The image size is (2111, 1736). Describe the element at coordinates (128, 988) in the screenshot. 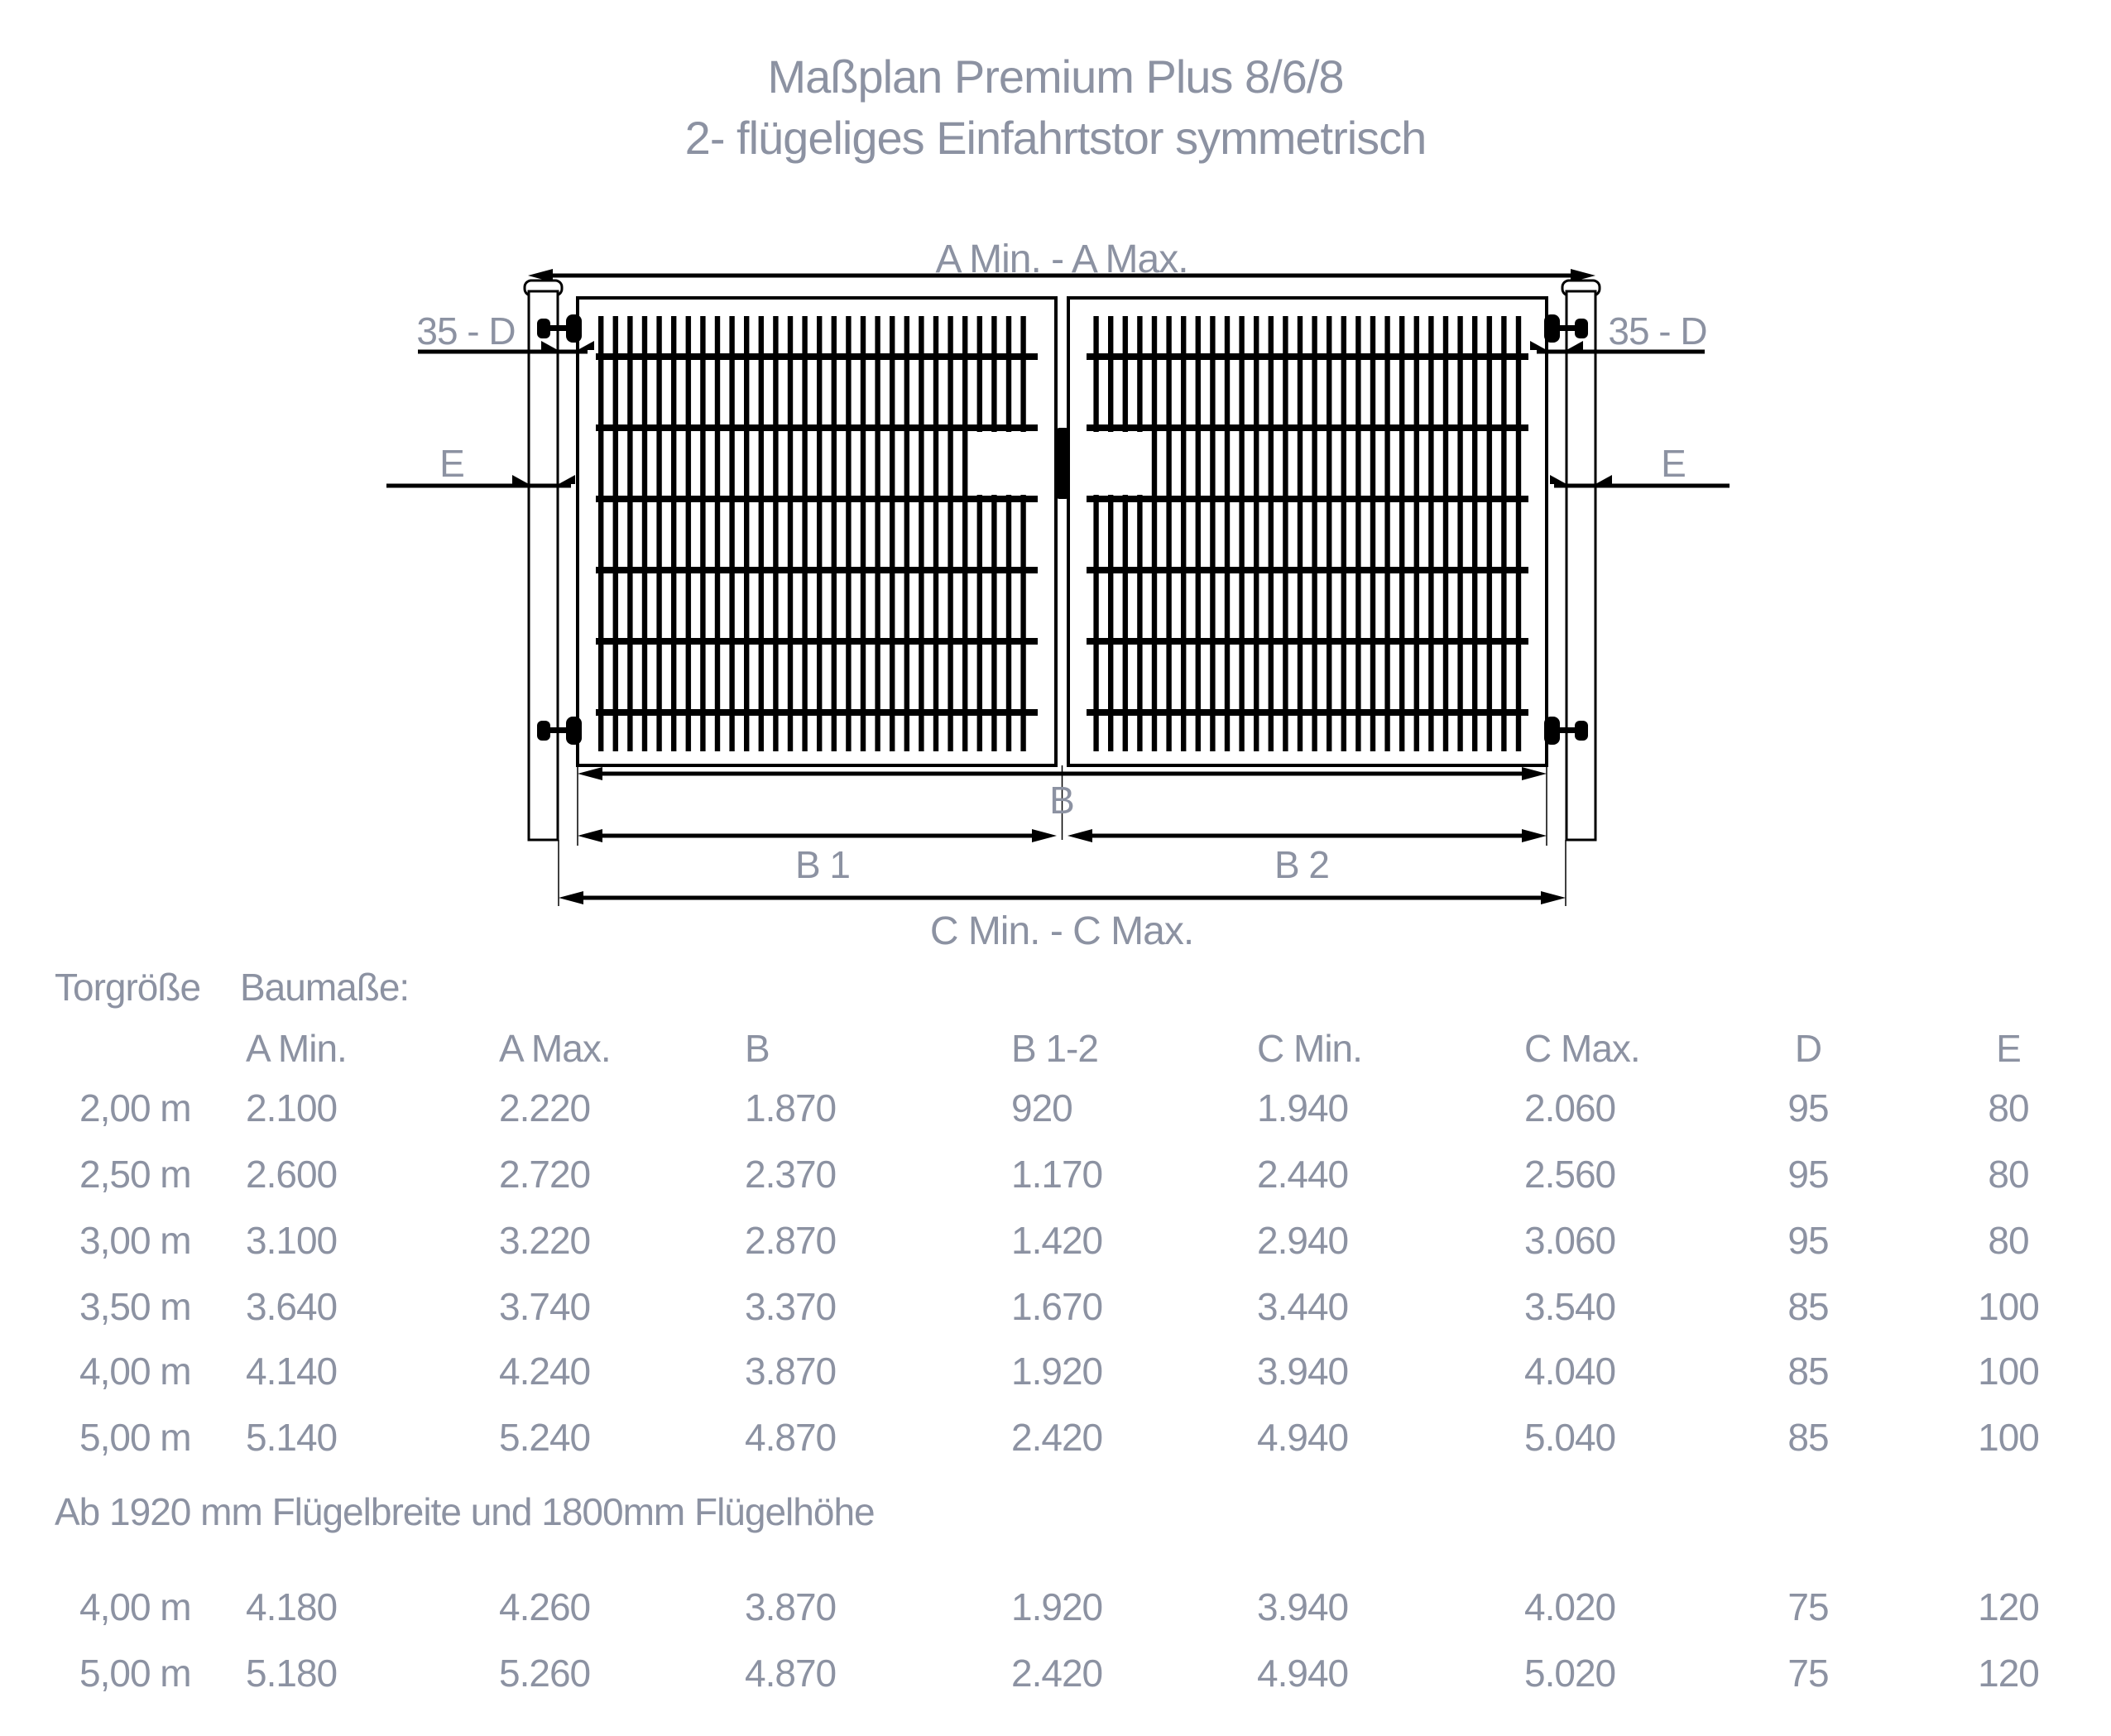

I see `table-header-torgroesse: Torgröße` at that location.